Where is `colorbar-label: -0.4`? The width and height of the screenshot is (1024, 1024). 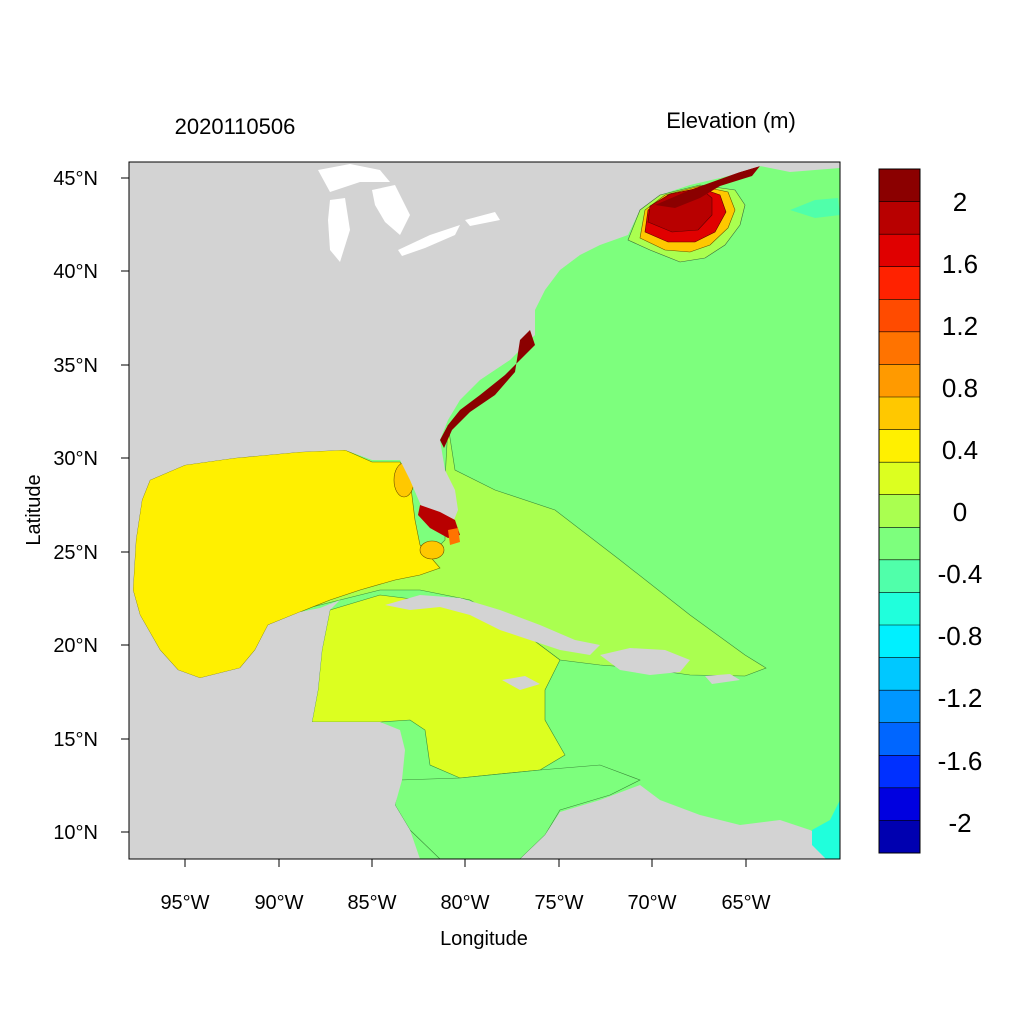 colorbar-label: -0.4 is located at coordinates (960, 574).